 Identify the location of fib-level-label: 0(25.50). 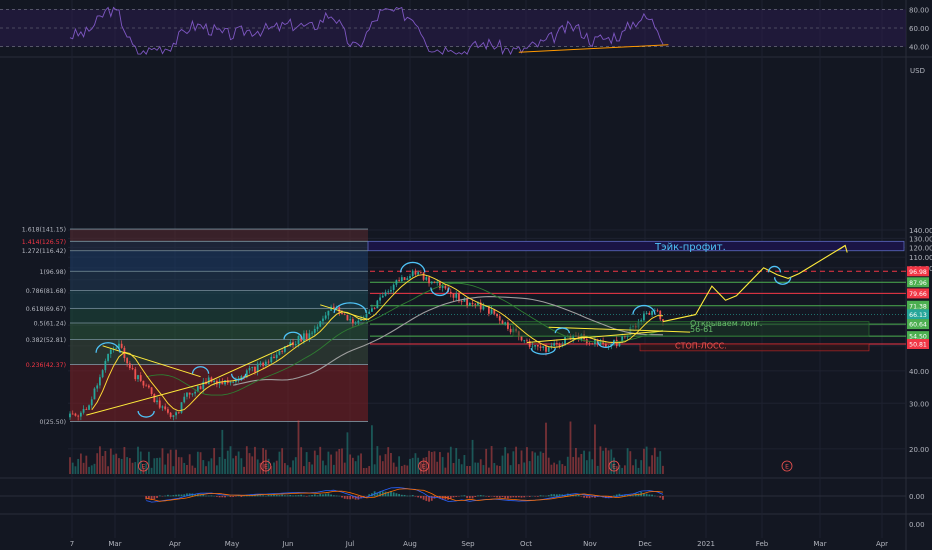
(53, 422).